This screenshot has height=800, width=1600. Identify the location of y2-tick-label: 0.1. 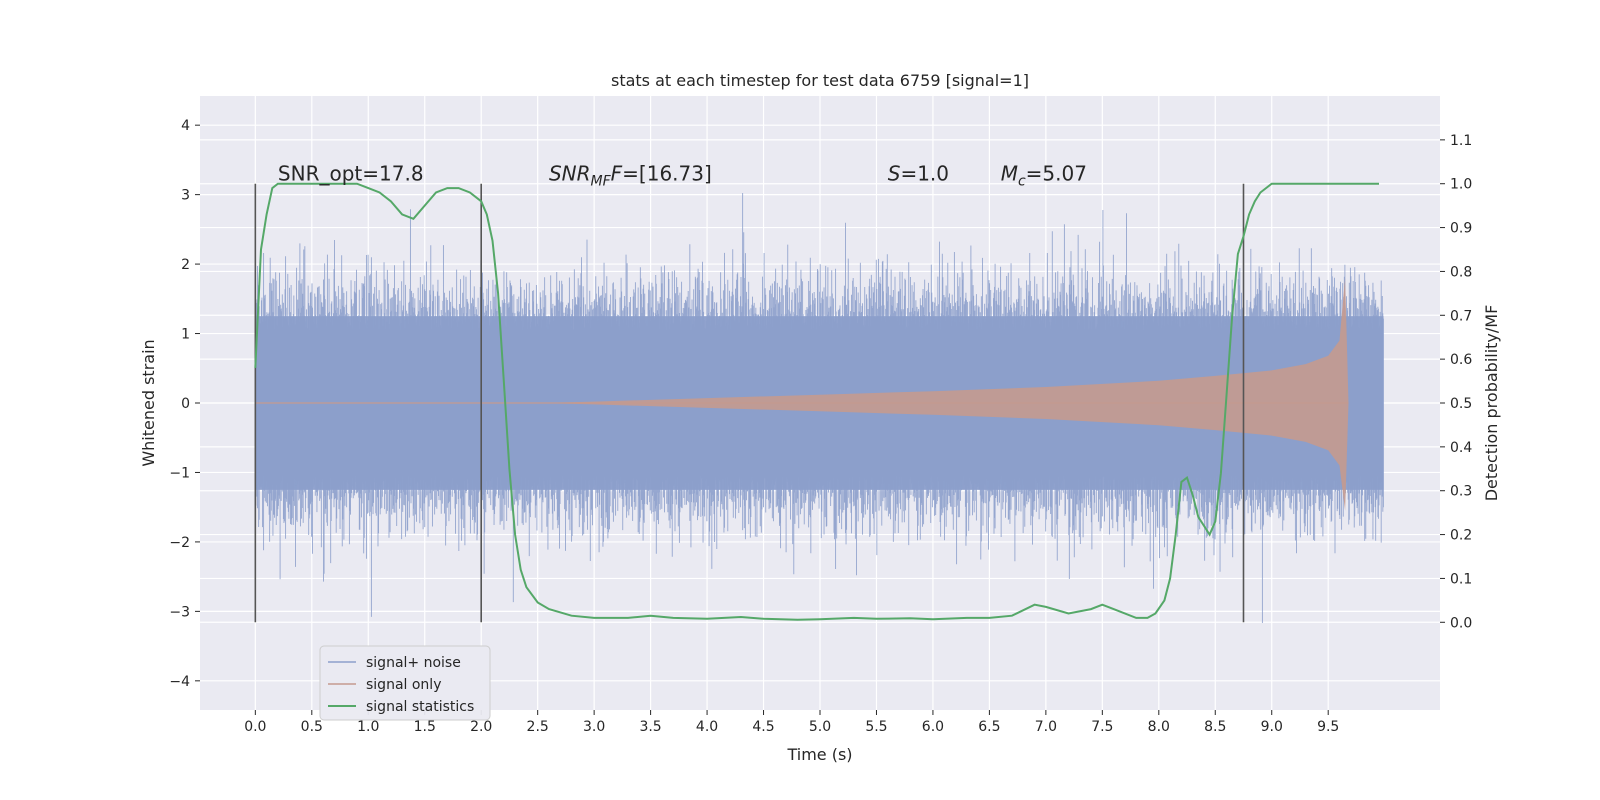
(1461, 579).